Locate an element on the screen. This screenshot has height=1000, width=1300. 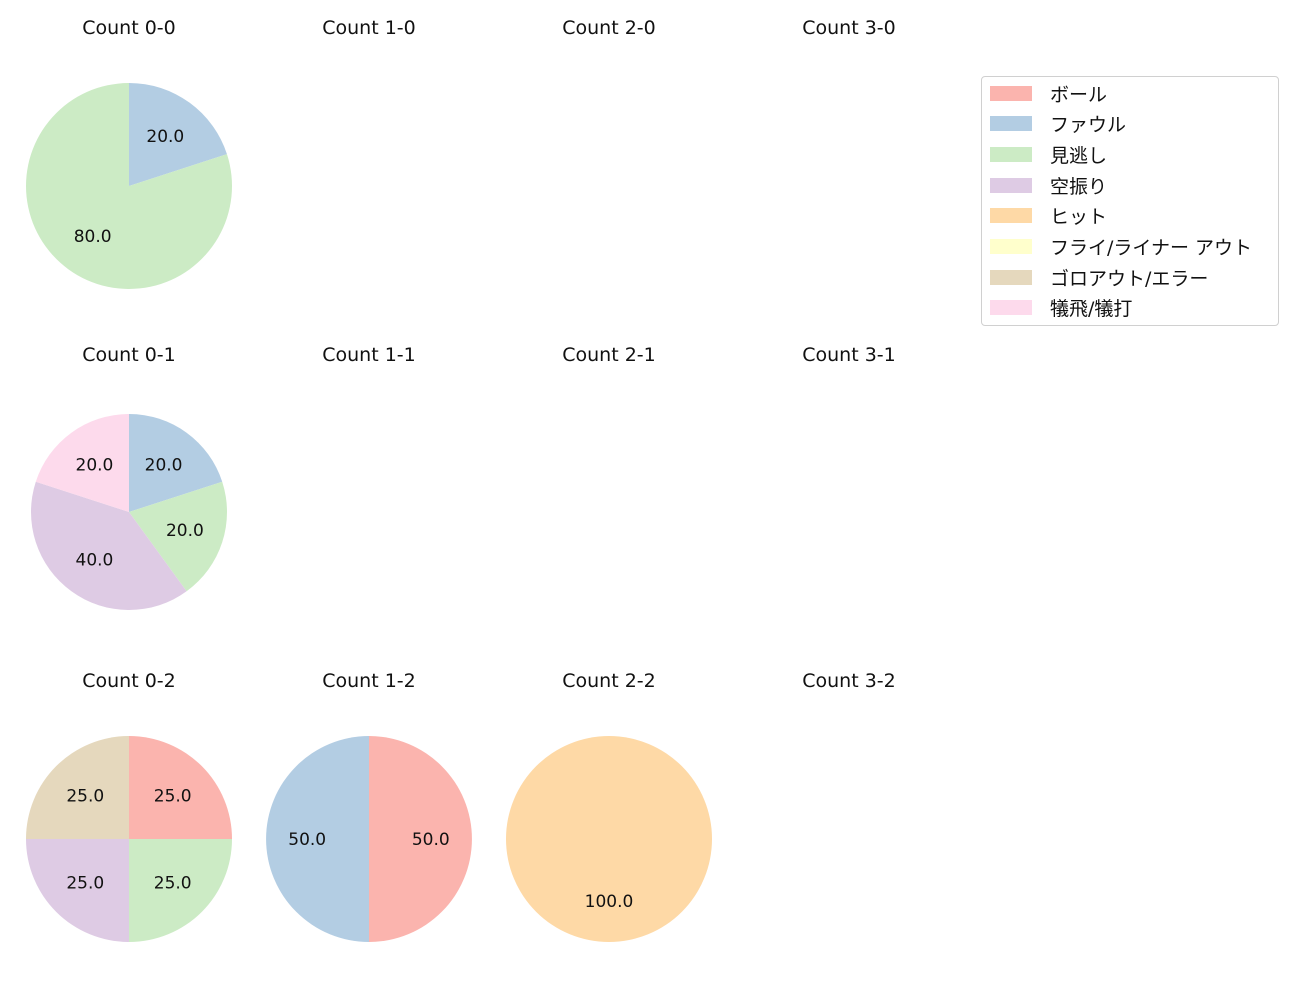
subplot-title: Count 0-0 is located at coordinates (129, 28).